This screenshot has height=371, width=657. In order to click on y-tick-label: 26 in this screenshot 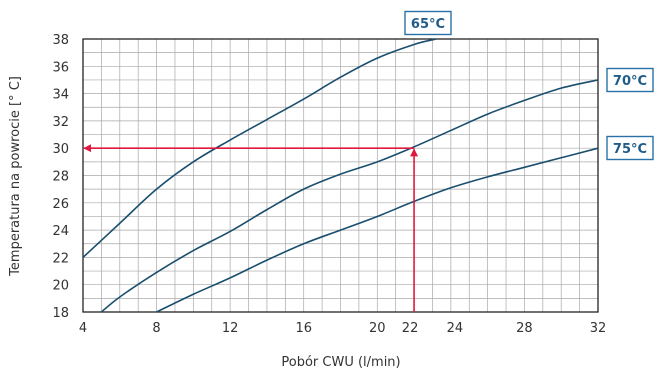, I will do `click(60, 204)`.